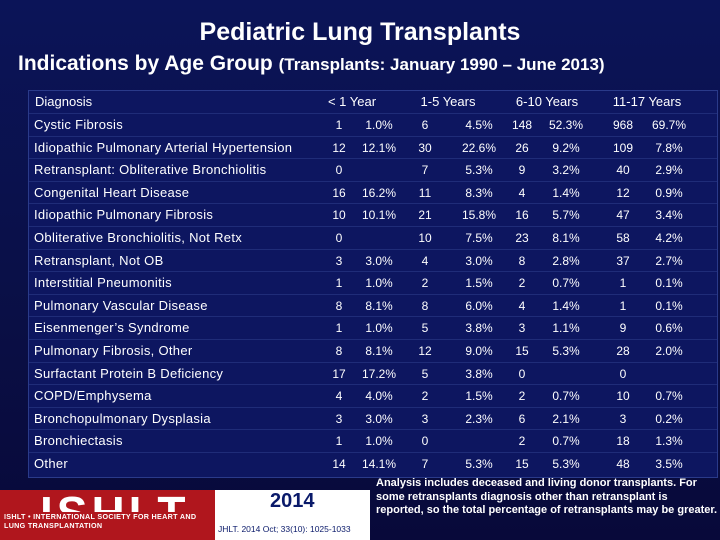 The width and height of the screenshot is (720, 540). Describe the element at coordinates (78, 441) in the screenshot. I see `diagnosis: Bronchiectasis` at that location.